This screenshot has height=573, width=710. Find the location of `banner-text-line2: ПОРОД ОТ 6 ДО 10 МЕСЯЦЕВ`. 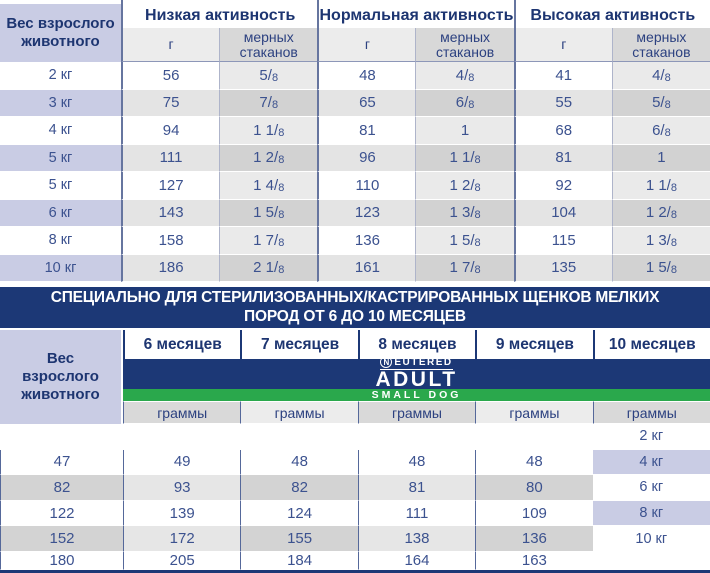

banner-text-line2: ПОРОД ОТ 6 ДО 10 МЕСЯЦЕВ is located at coordinates (355, 316).